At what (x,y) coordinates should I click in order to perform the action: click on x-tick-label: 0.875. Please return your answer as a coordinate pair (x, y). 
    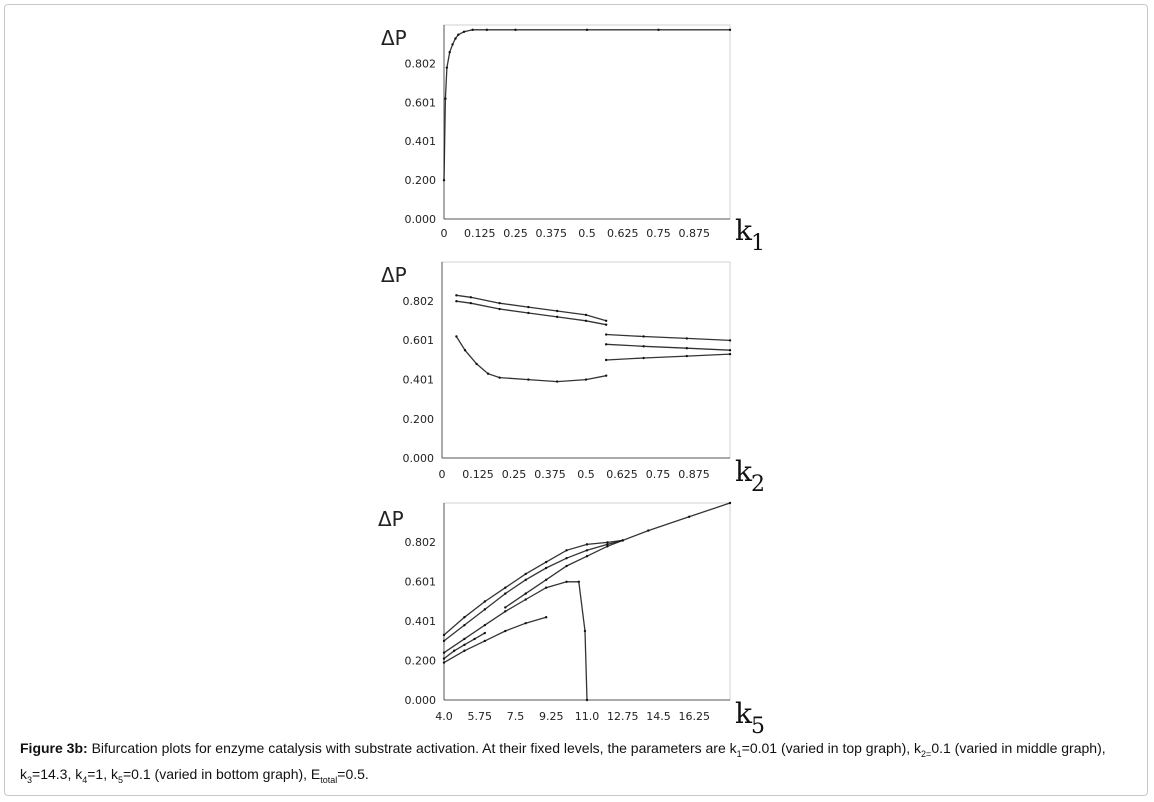
    Looking at the image, I should click on (695, 233).